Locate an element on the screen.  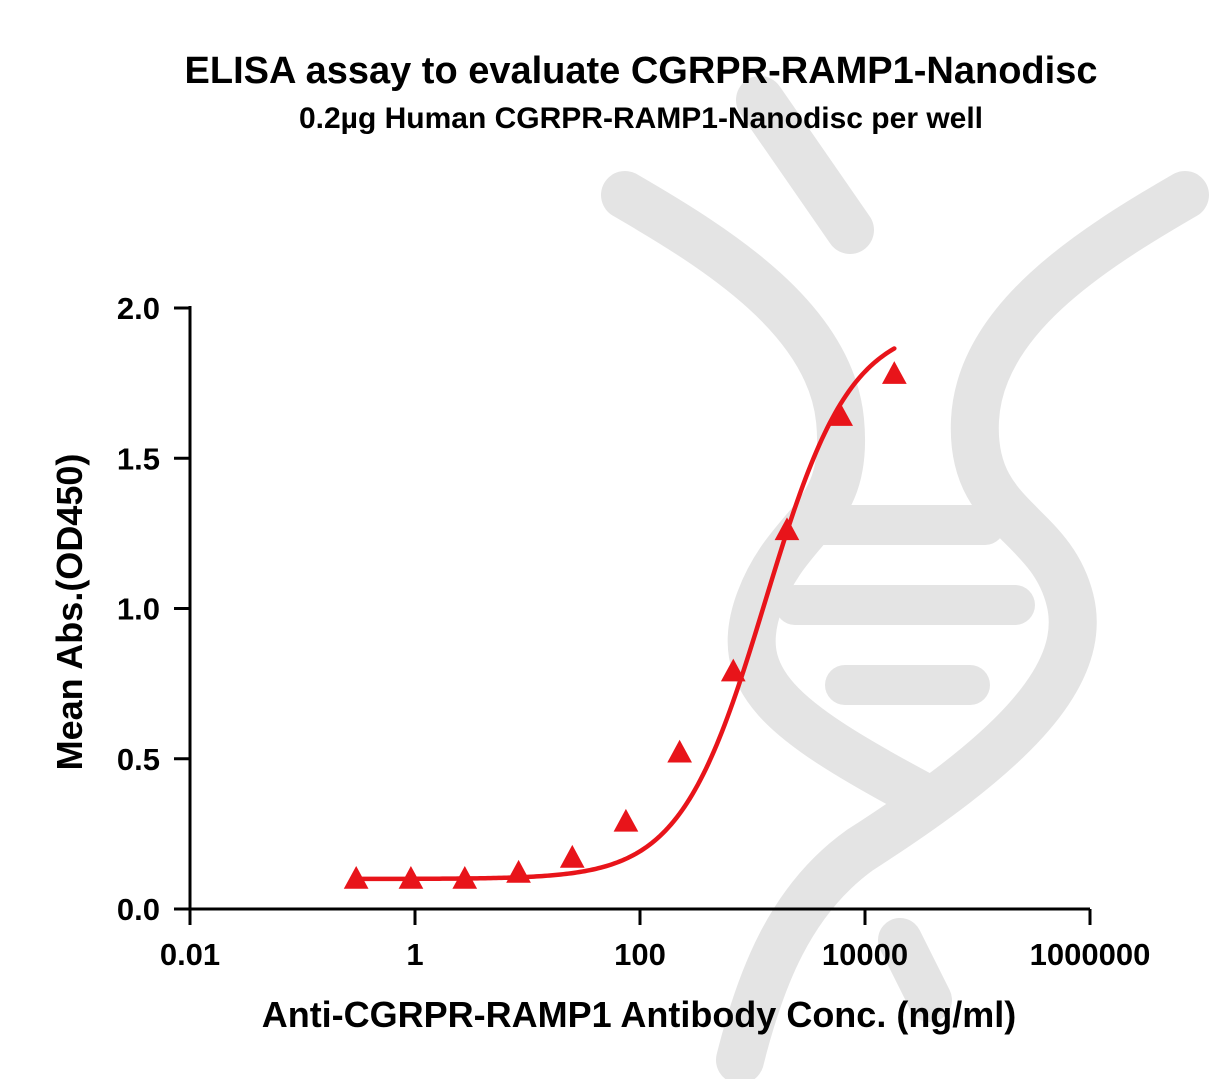
x-tick-label: 10000 is located at coordinates (865, 954).